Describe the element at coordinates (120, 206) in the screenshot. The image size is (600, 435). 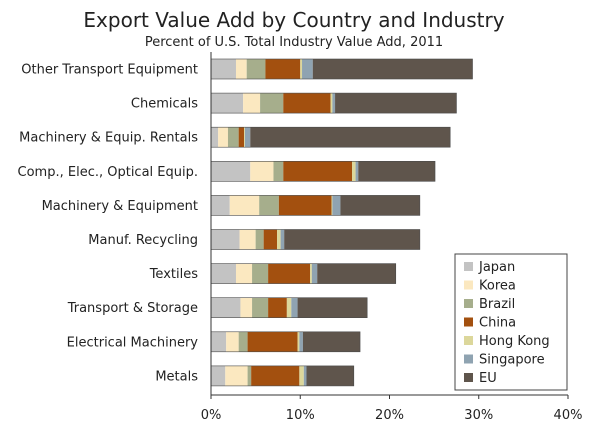
I see `category-label: Machinery & Equipment` at that location.